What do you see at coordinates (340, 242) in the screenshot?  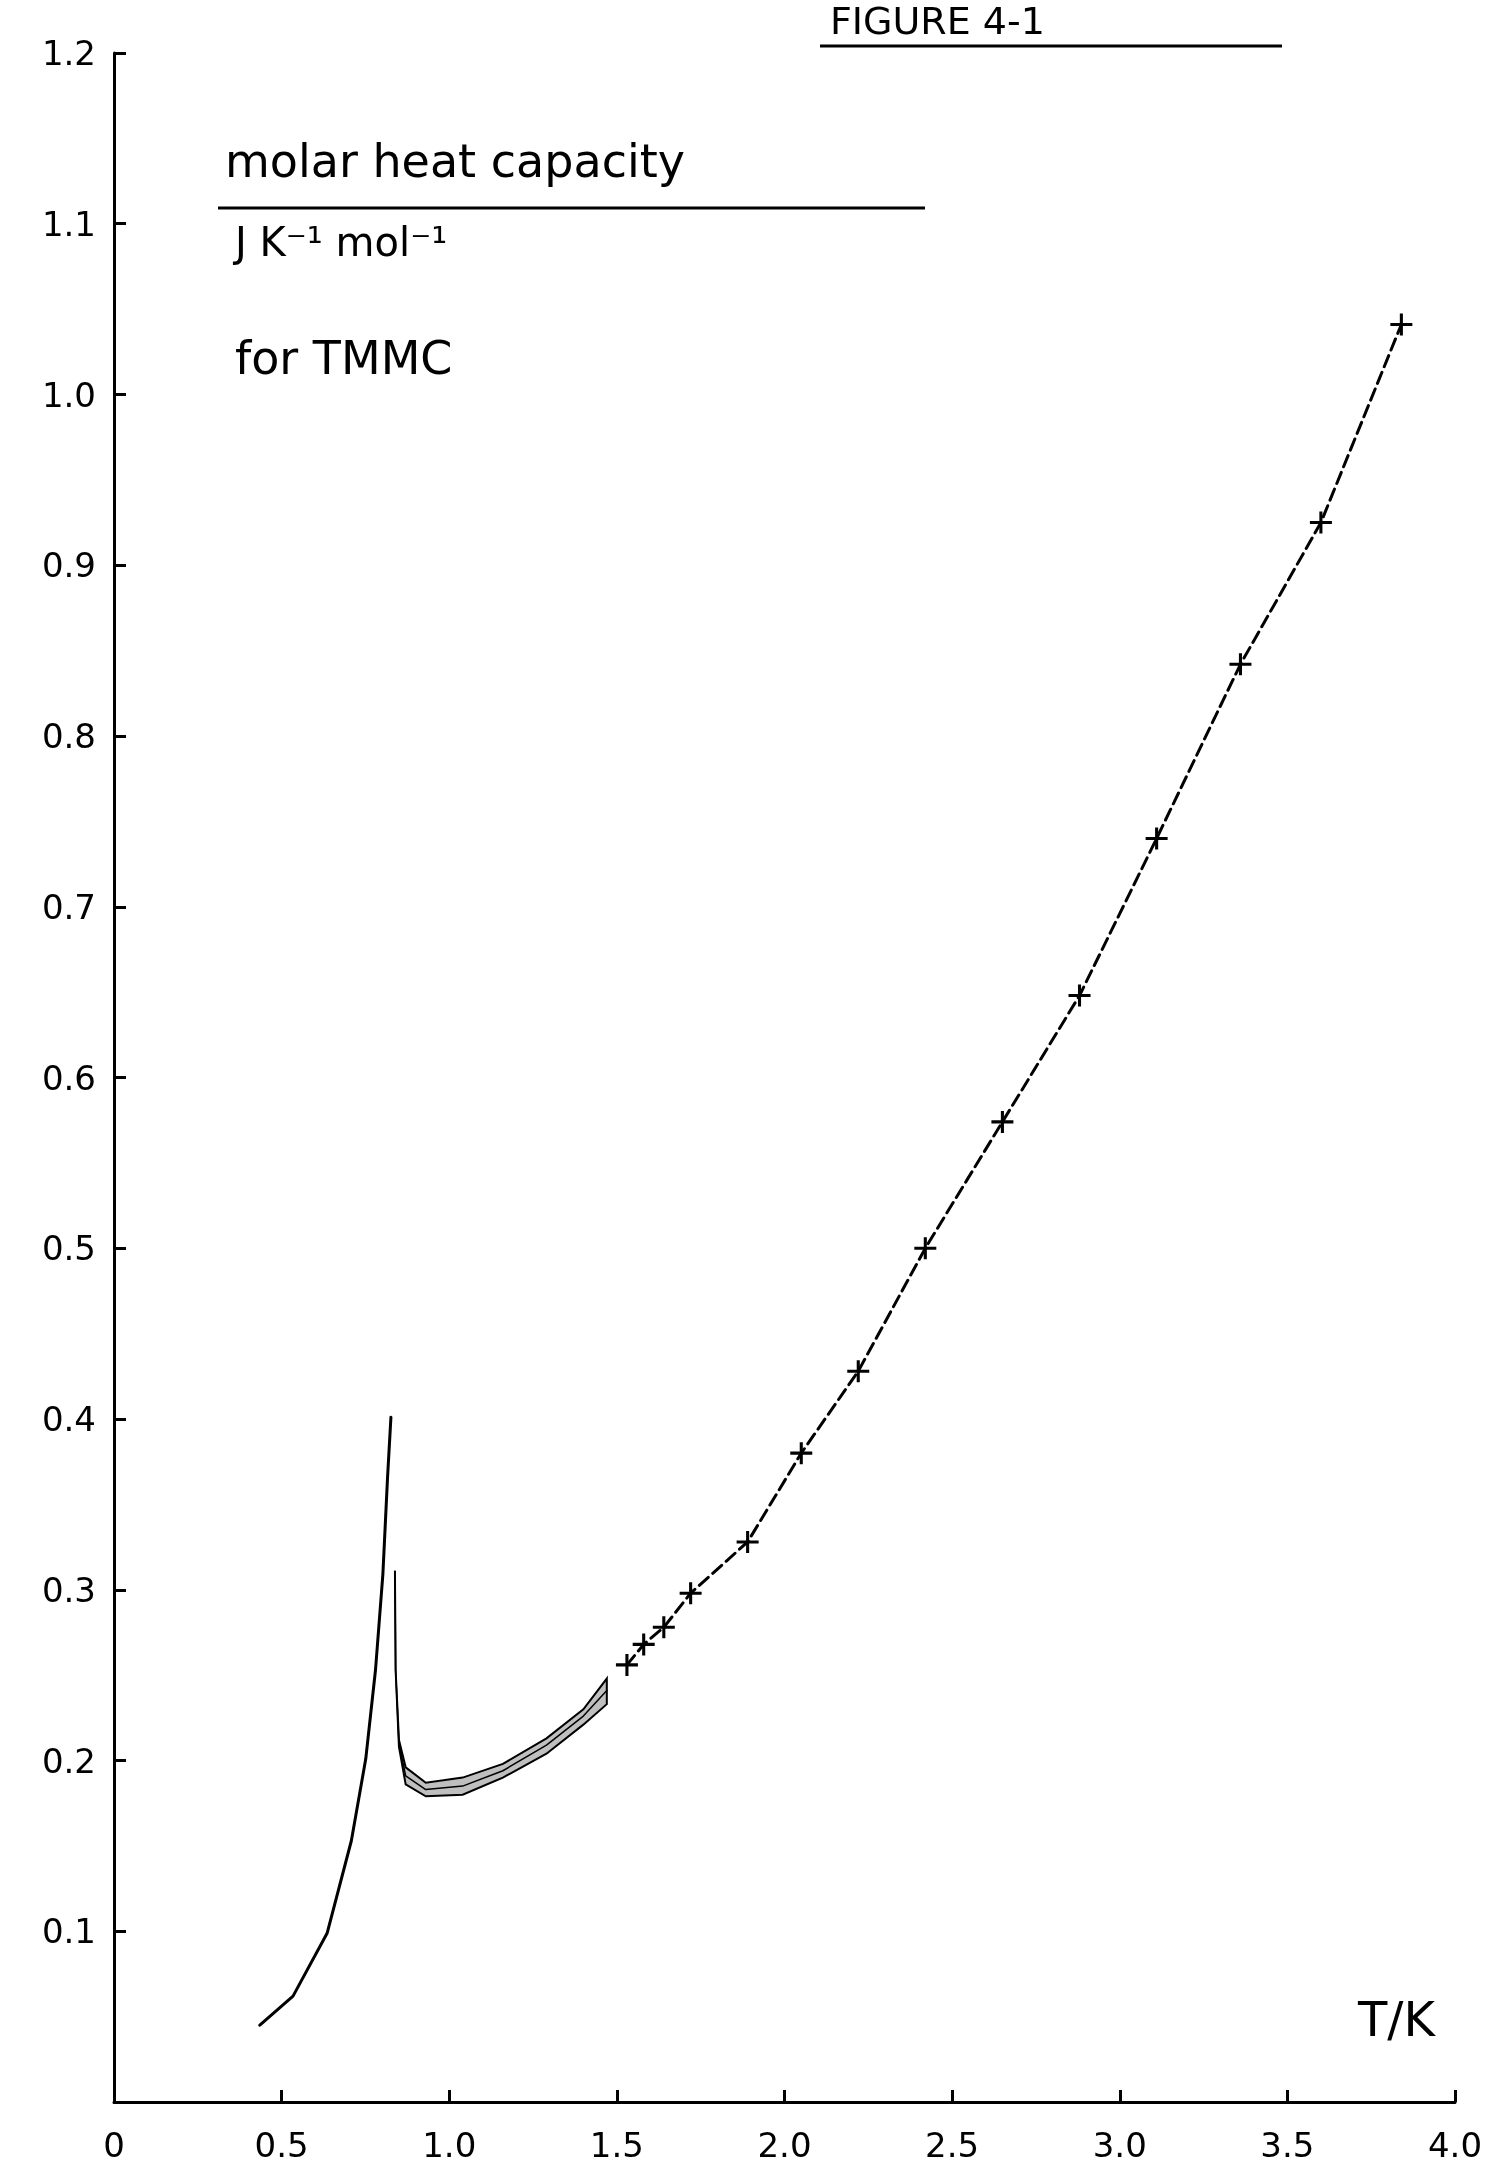 I see `annotation: J K⁻¹ mol⁻¹` at bounding box center [340, 242].